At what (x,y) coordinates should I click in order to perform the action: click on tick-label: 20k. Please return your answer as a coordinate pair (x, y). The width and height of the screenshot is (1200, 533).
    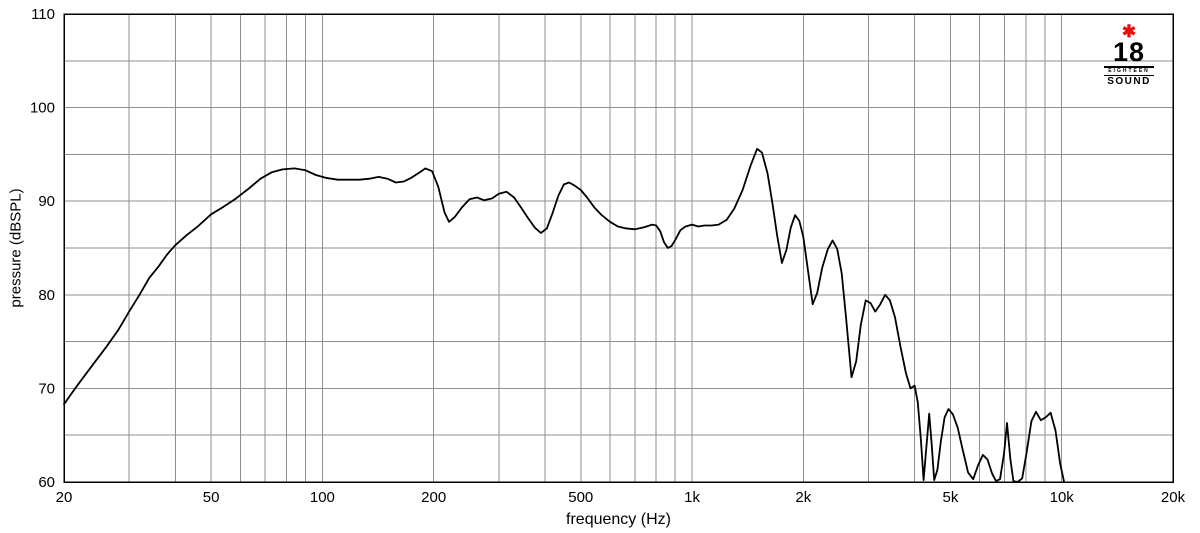
    Looking at the image, I should click on (1173, 497).